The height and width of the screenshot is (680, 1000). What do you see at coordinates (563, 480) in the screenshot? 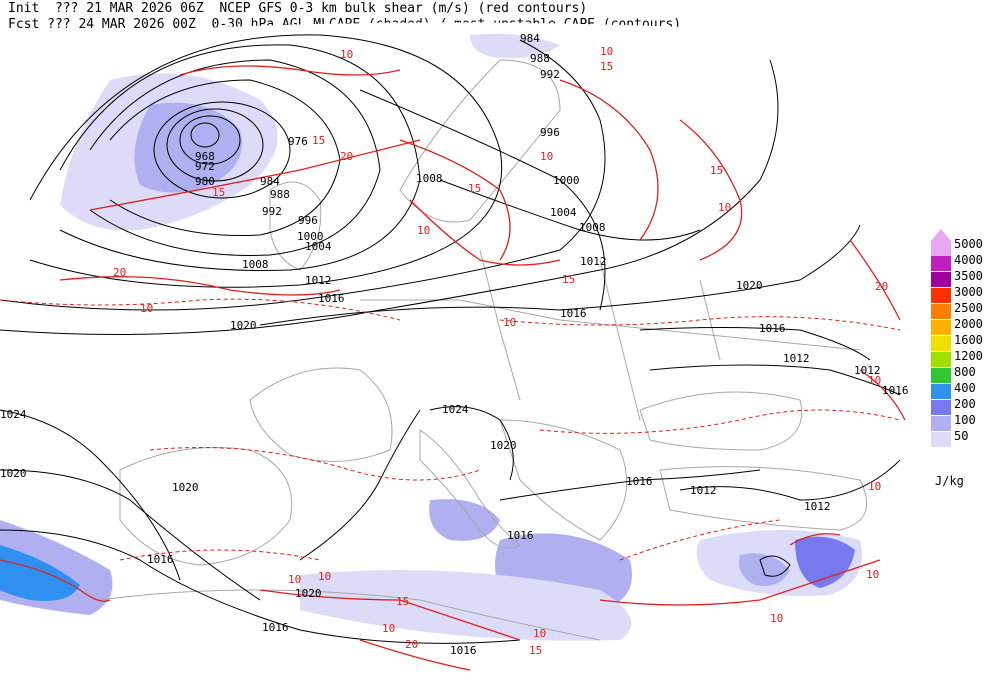
I see `coastline-balkans` at bounding box center [563, 480].